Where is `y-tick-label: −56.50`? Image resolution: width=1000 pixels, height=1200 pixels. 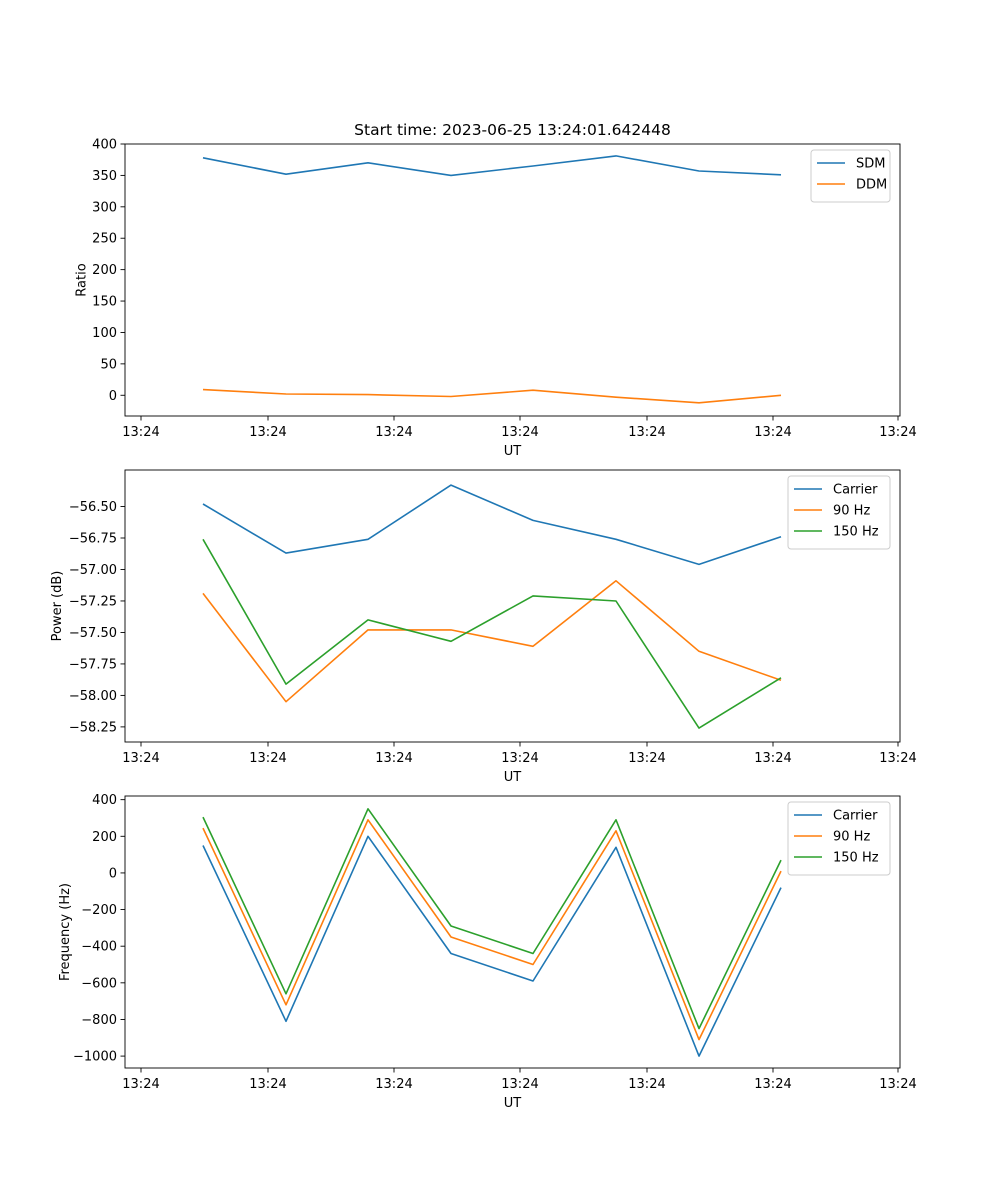 y-tick-label: −56.50 is located at coordinates (93, 507).